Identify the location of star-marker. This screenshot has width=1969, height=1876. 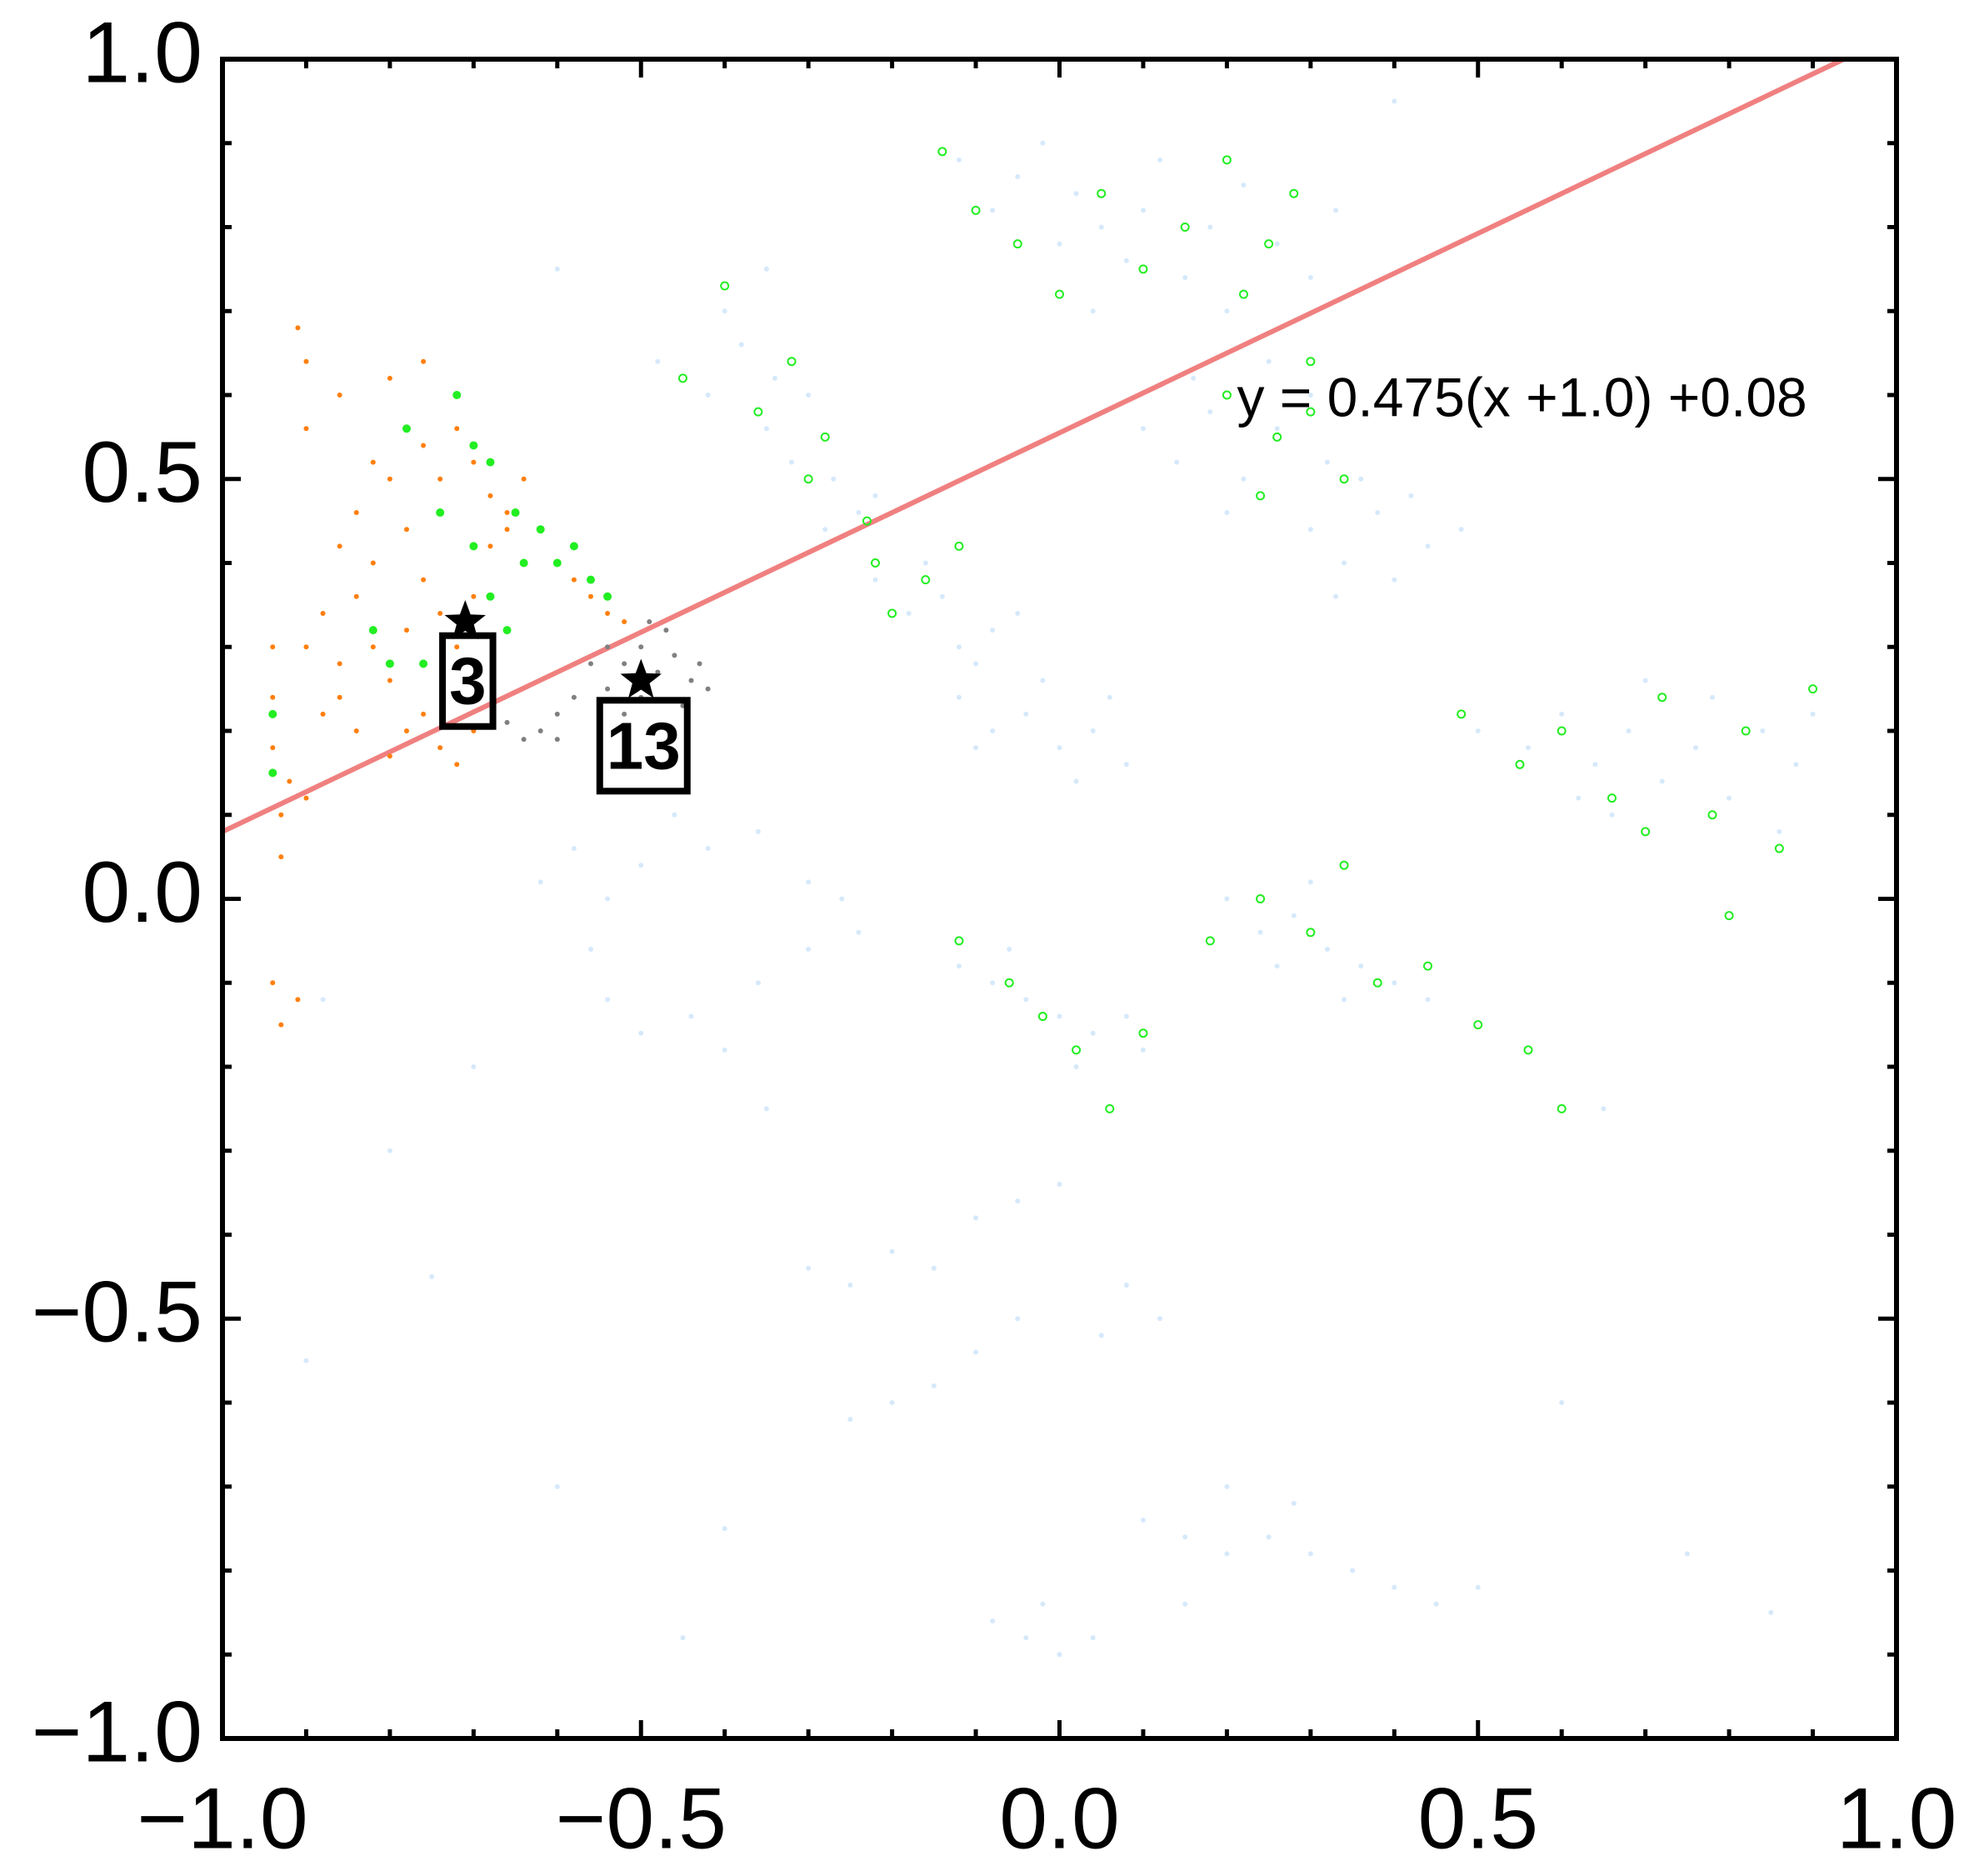
(465, 620).